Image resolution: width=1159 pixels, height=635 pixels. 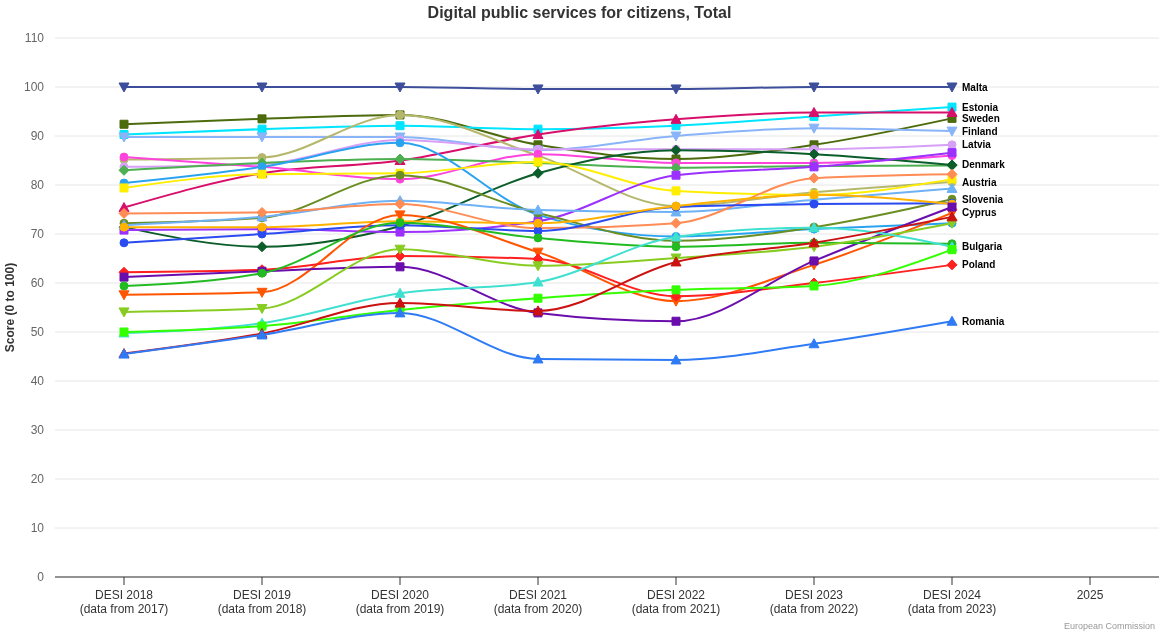 What do you see at coordinates (980, 107) in the screenshot?
I see `annotation: Estonia` at bounding box center [980, 107].